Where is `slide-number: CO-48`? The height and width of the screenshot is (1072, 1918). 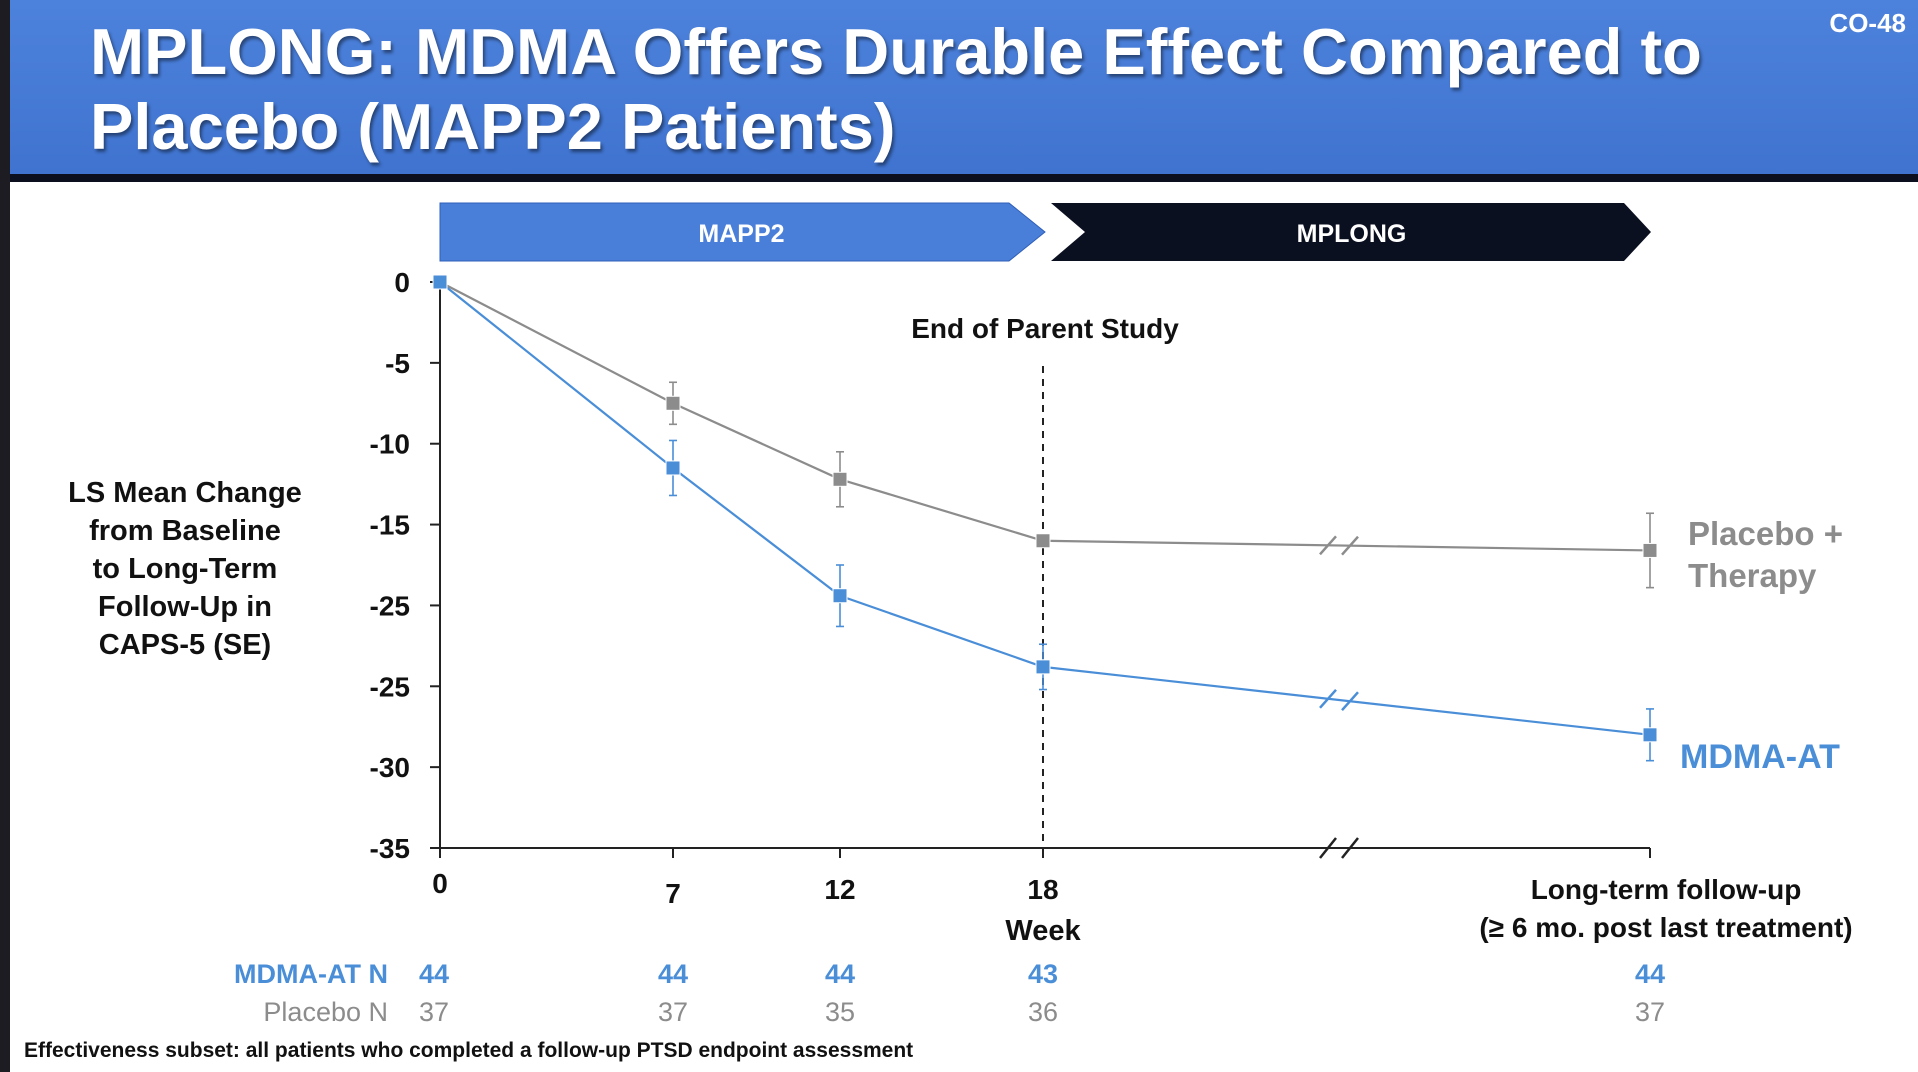 slide-number: CO-48 is located at coordinates (1867, 23).